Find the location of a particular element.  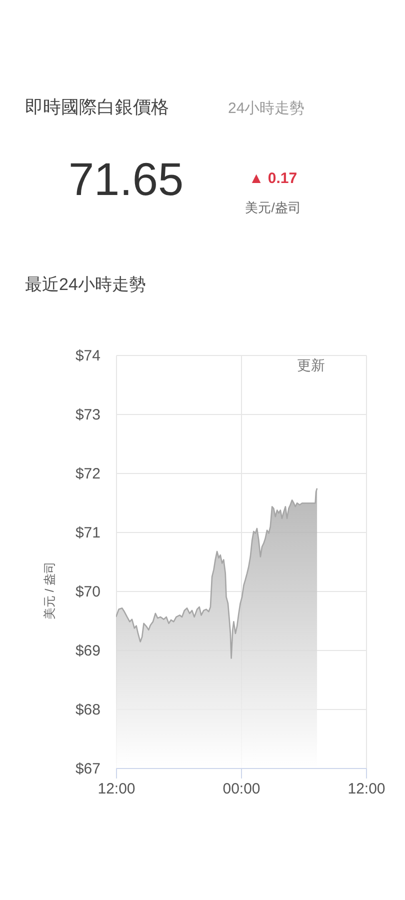

annotation: 更新 is located at coordinates (311, 365).